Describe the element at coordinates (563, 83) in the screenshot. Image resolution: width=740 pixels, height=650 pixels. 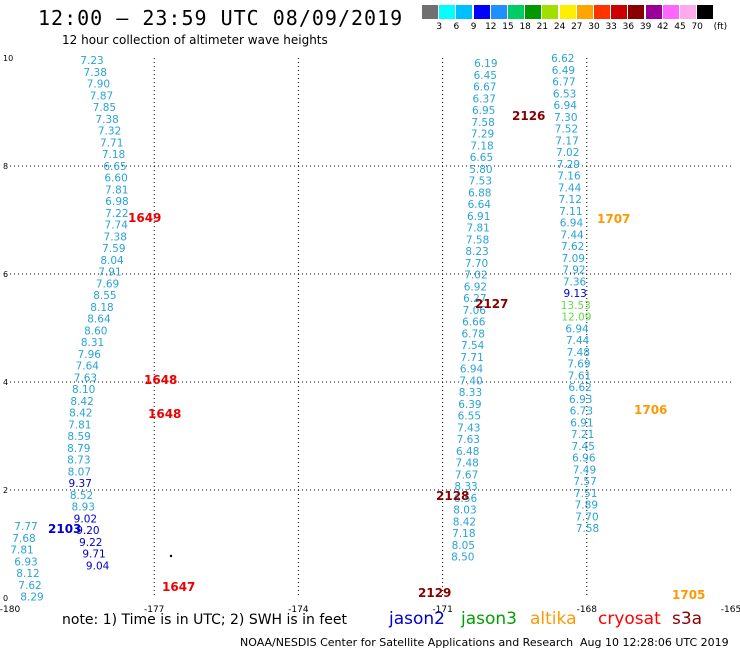
I see `swh-value: 6.77` at that location.